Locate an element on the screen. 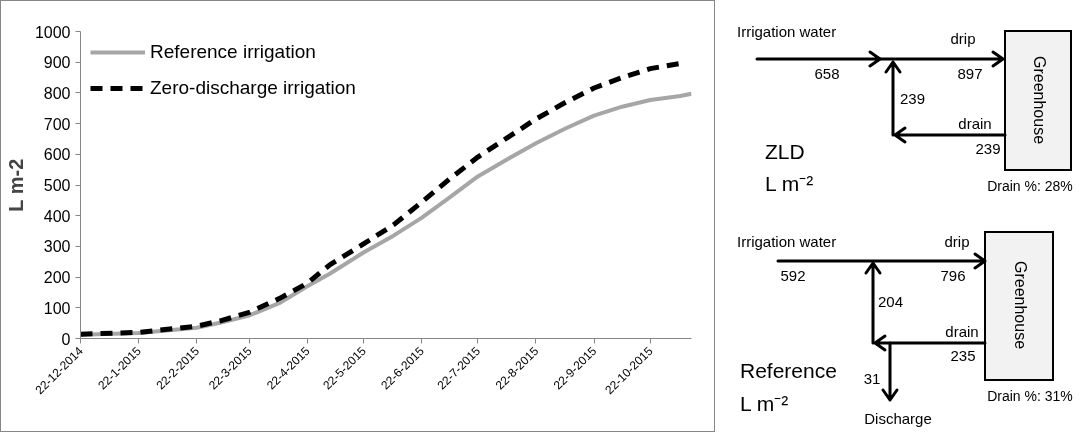 Image resolution: width=1089 pixels, height=432 pixels. text: 31 is located at coordinates (872, 378).